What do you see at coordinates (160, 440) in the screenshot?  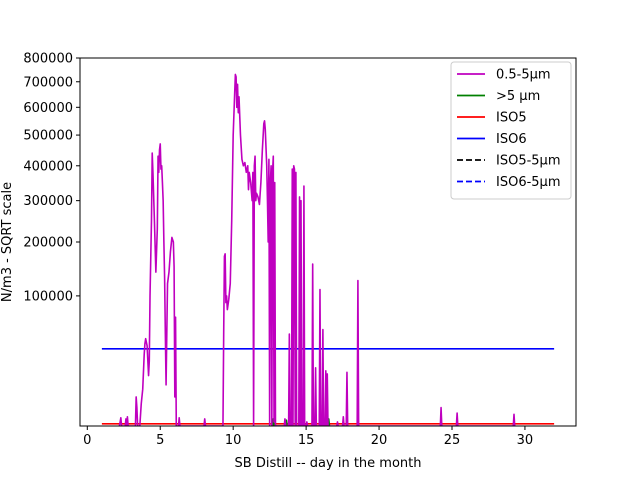 I see `x-tick-label: 5` at bounding box center [160, 440].